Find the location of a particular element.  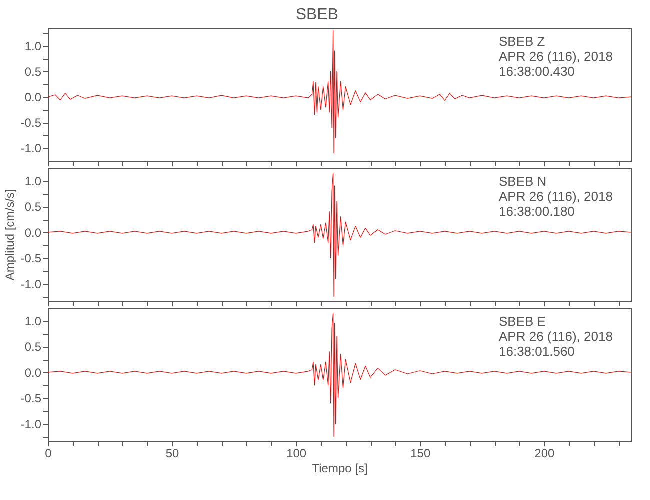

x-tick-label: 150 is located at coordinates (420, 453).